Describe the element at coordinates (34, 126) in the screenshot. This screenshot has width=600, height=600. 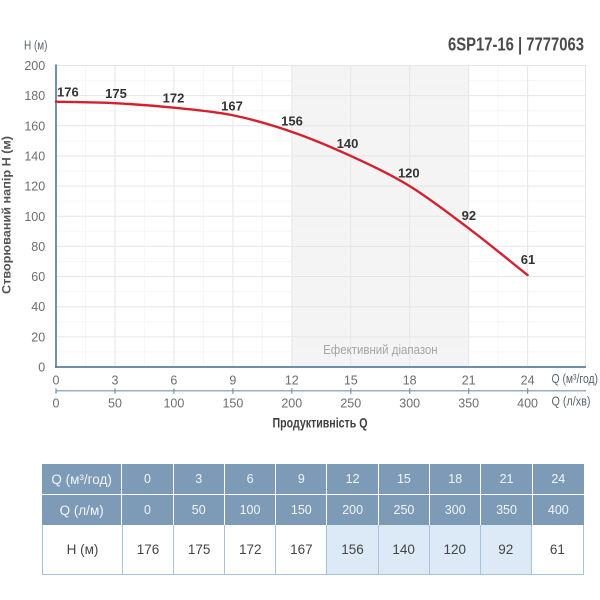
I see `svg-text: 160` at that location.